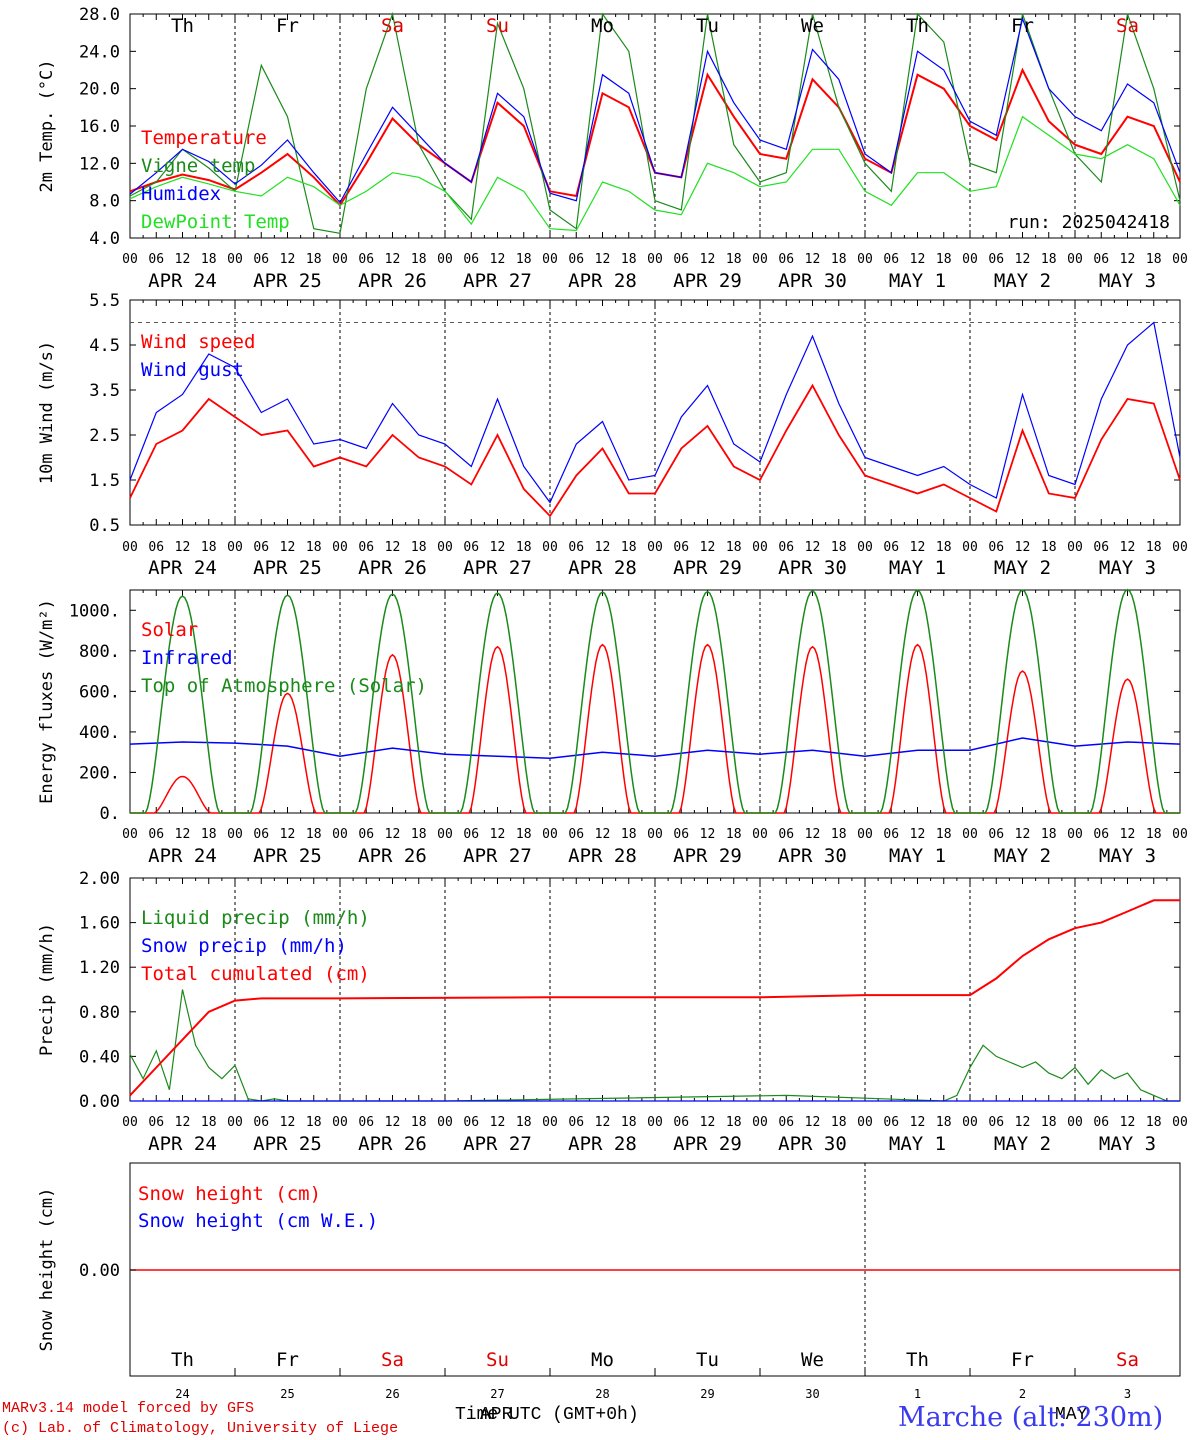 The width and height of the screenshot is (1194, 1440). I want to click on weekday-label: Mo, so click(602, 26).